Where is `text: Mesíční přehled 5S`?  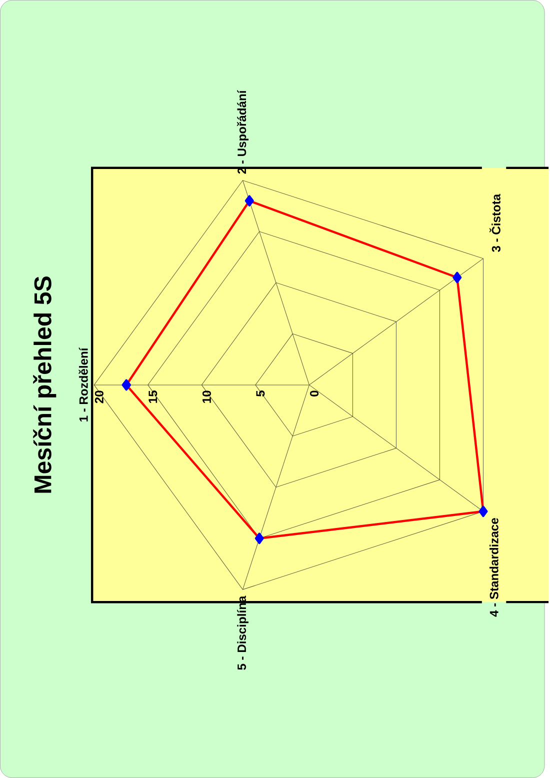
text: Mesíční přehled 5S is located at coordinates (44, 384).